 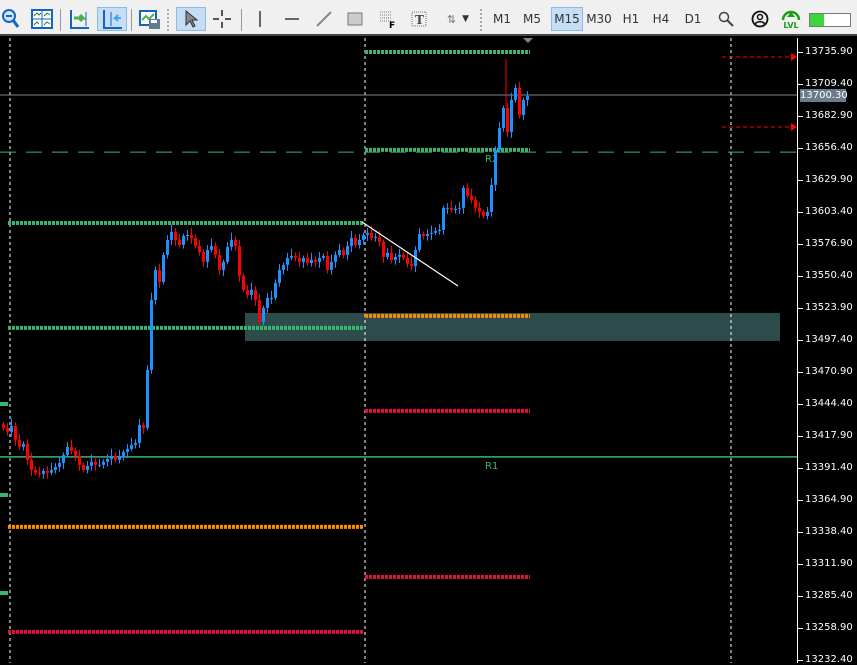 I want to click on tile-windows-icon, so click(x=42, y=19).